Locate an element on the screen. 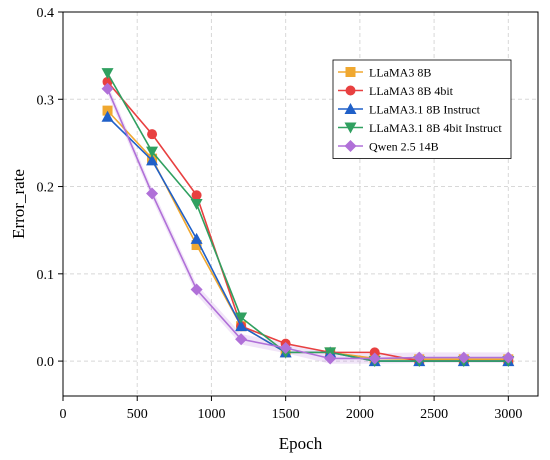  legend-label-3: LLaMA3.1 8B 4bit Instruct is located at coordinates (435, 128).